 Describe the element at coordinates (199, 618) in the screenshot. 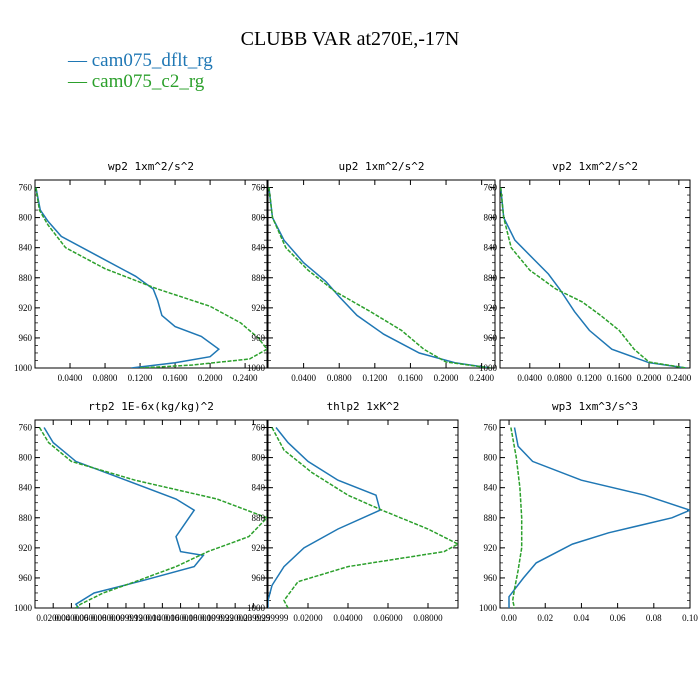

I see `x-tick-label: 0.180000` at that location.